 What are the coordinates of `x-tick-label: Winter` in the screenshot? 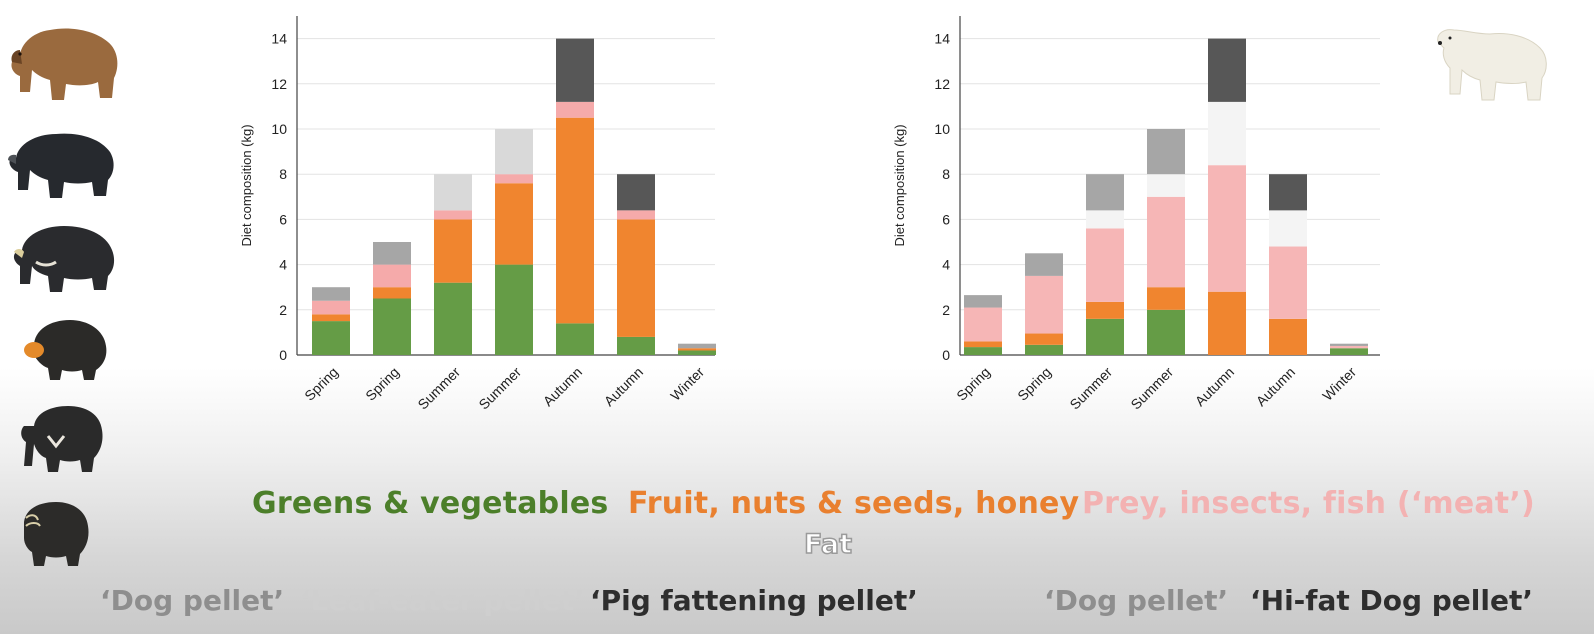 It's located at (687, 384).